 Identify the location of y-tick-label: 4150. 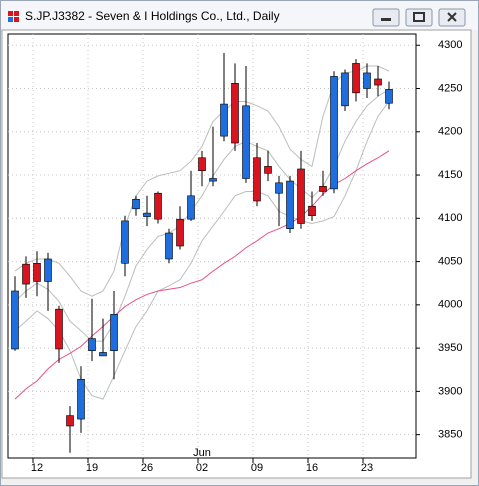
(450, 175).